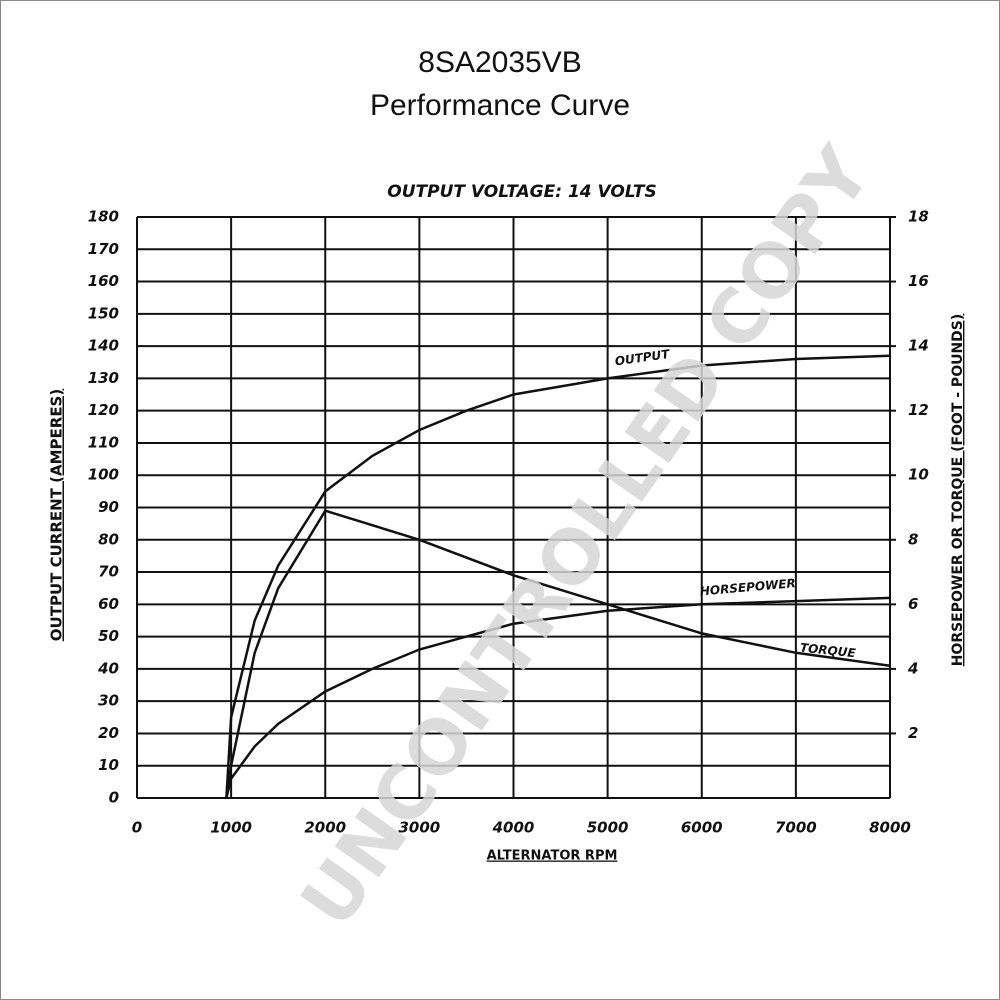  I want to click on y2-tick-label: 6, so click(913, 604).